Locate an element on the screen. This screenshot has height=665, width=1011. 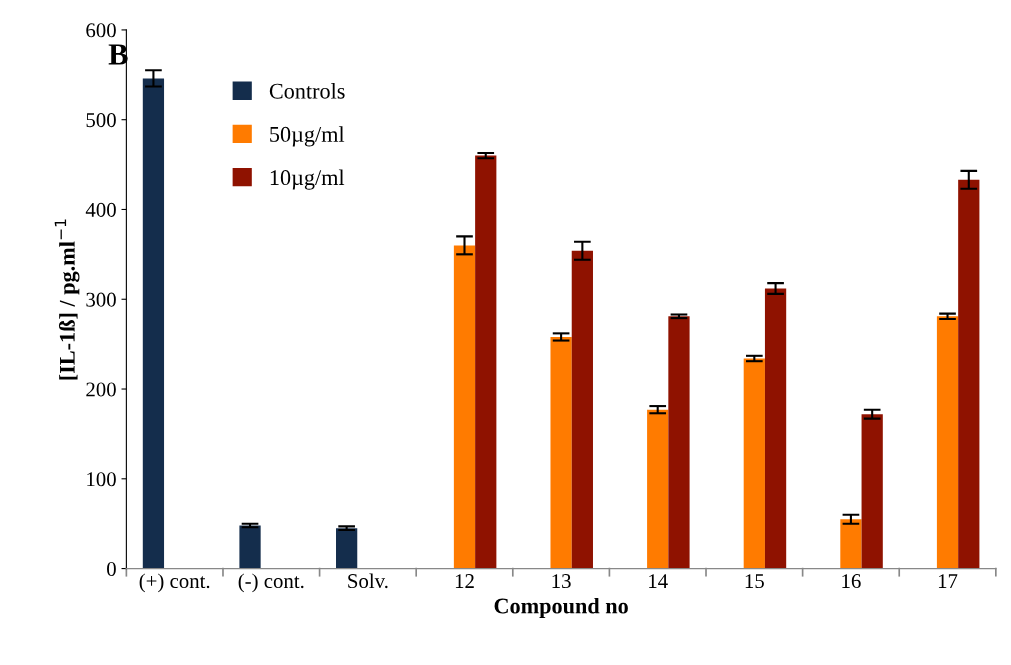
x-tick-label: 16 is located at coordinates (851, 581).